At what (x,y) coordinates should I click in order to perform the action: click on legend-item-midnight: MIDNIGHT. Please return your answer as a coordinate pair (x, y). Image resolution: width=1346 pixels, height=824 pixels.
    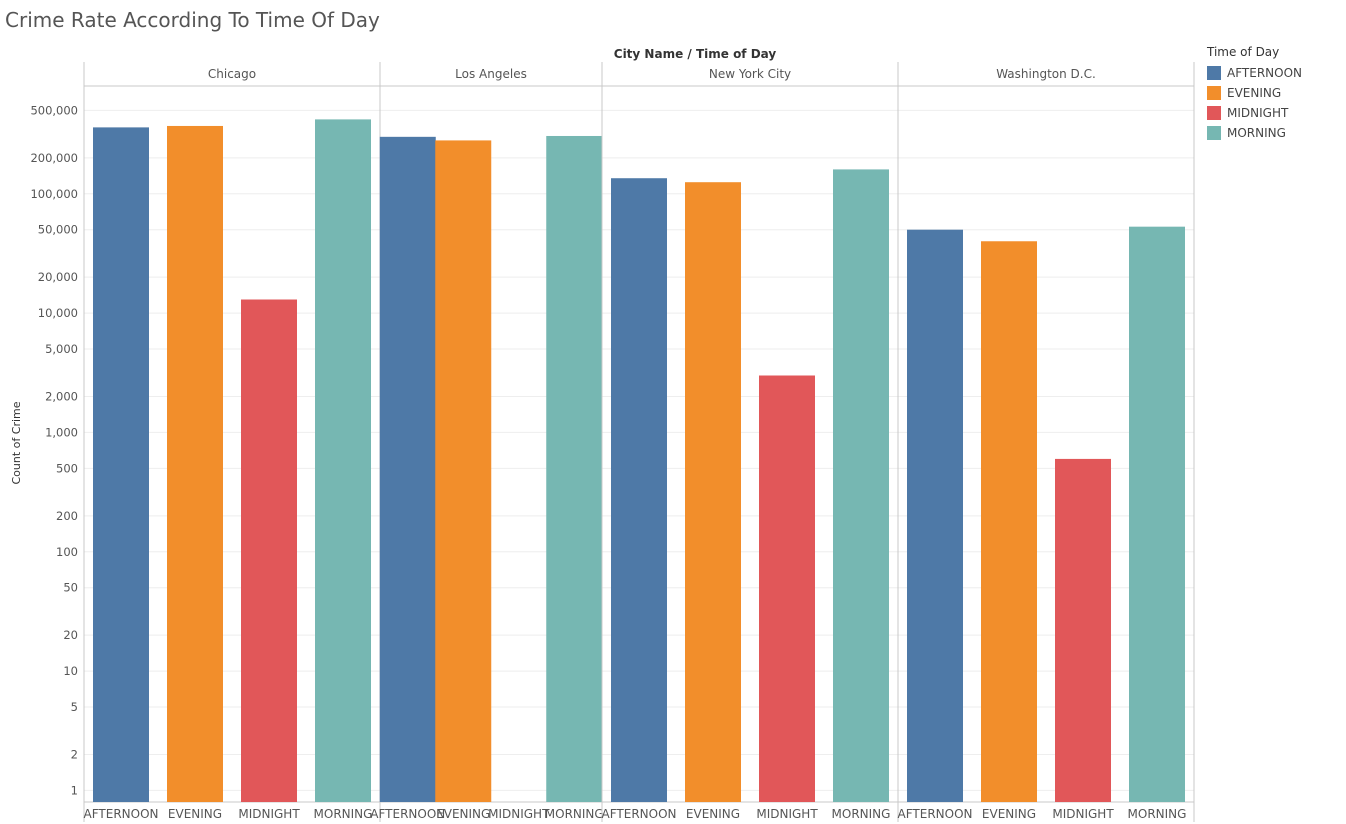
    Looking at the image, I should click on (1254, 113).